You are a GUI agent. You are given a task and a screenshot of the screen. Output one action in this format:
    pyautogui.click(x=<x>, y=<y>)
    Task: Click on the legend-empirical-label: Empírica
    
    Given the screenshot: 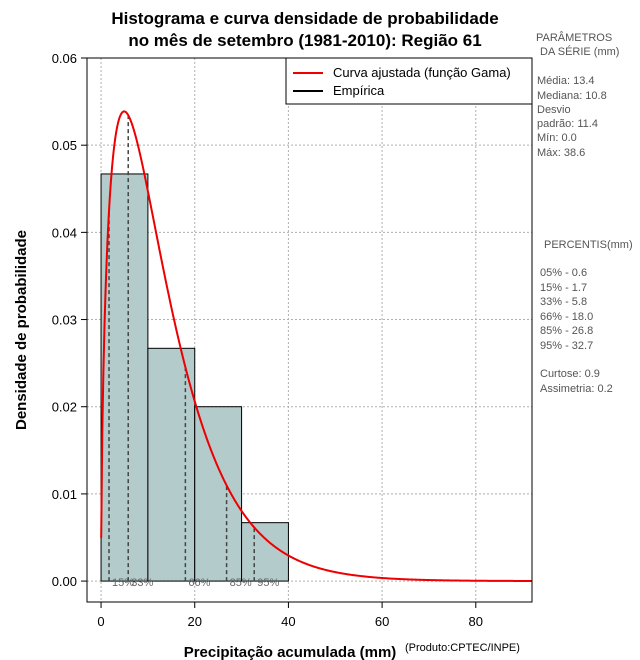 What is the action you would take?
    pyautogui.click(x=359, y=90)
    